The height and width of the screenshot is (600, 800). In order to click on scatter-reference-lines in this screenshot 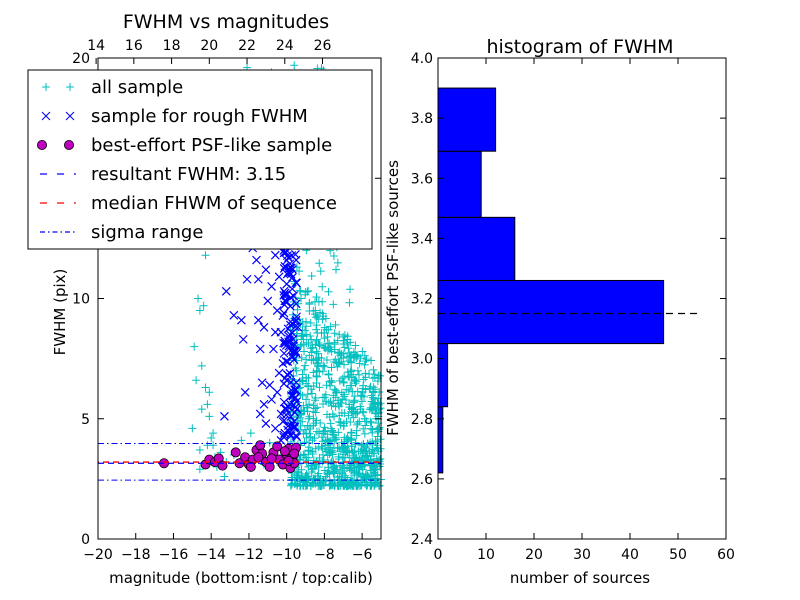, I will do `click(239, 462)`.